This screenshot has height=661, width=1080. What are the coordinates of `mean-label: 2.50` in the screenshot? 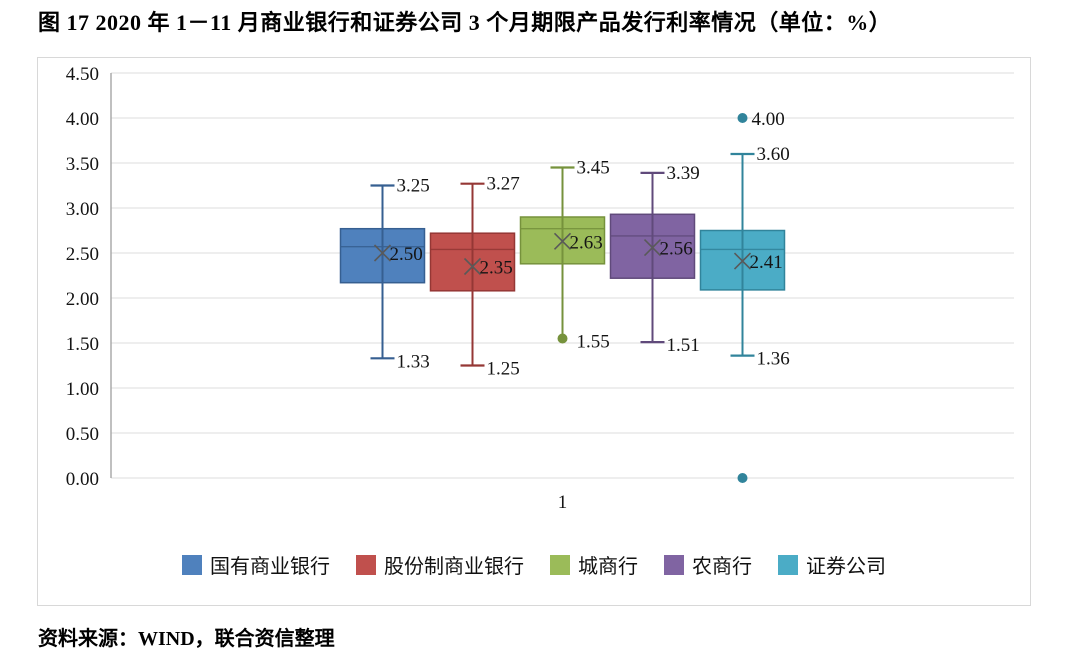 It's located at (406, 254).